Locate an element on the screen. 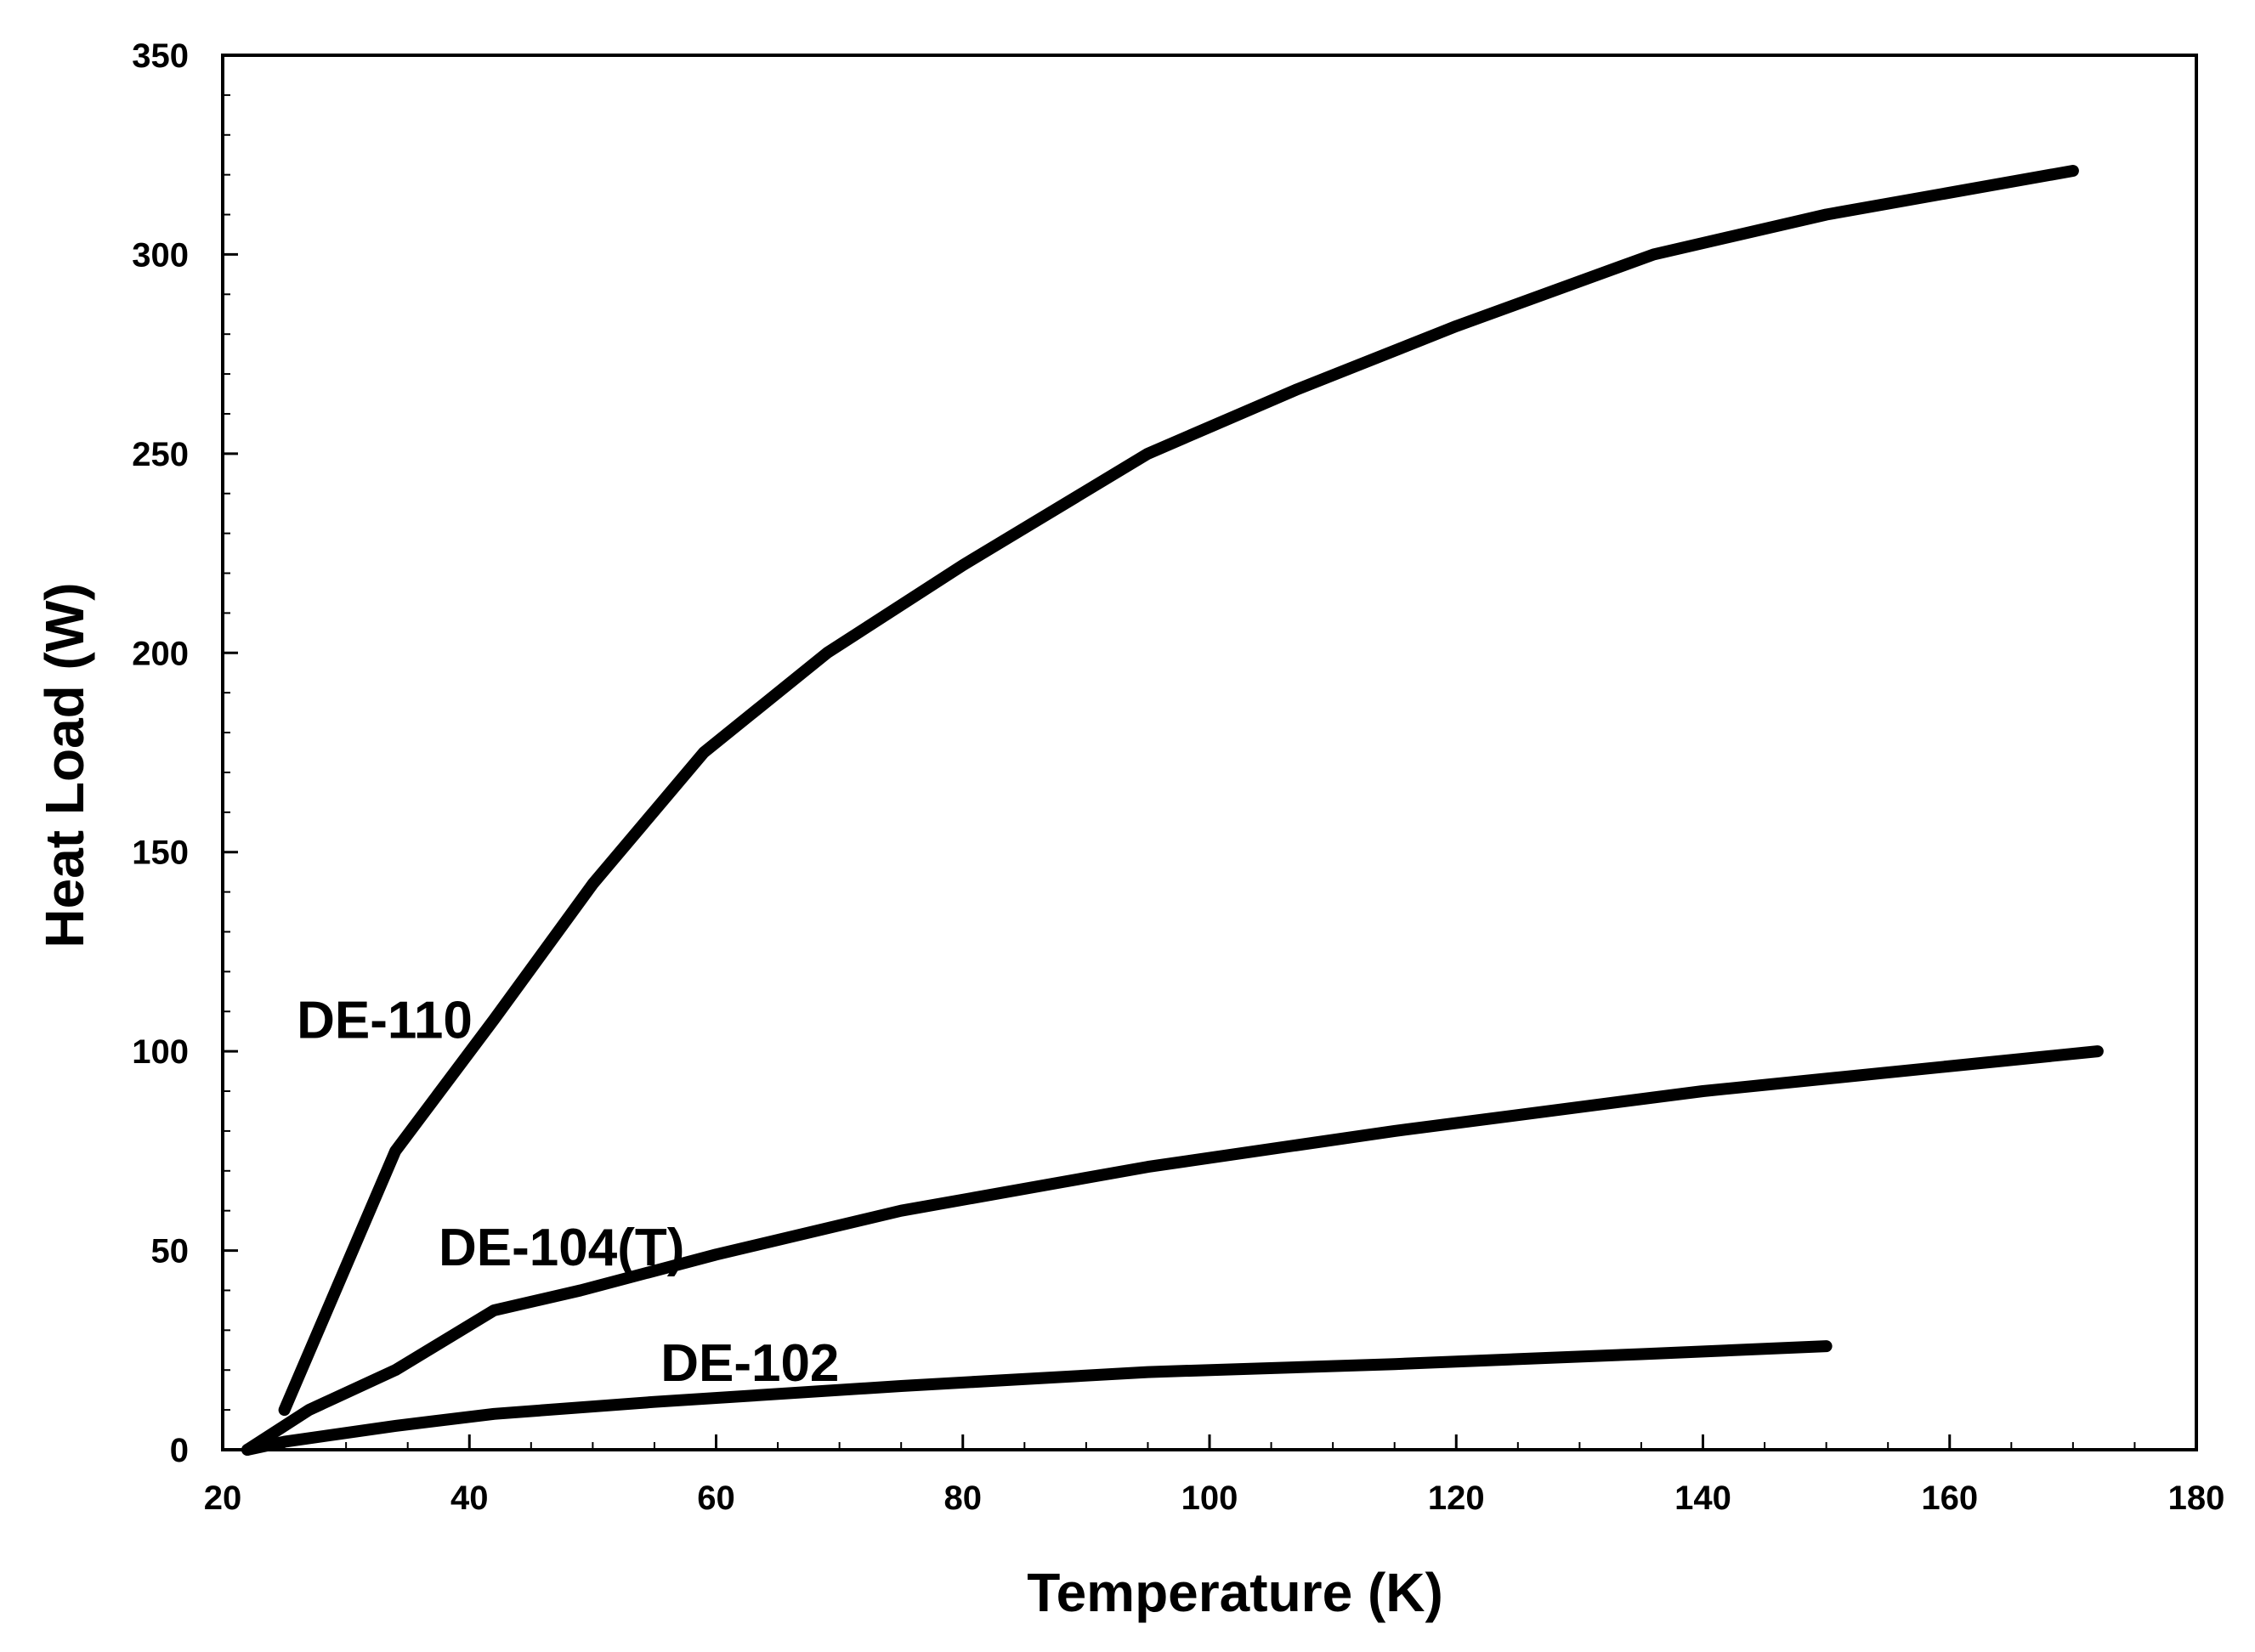  x-axis-title: Temperature (K) is located at coordinates (1235, 1592).